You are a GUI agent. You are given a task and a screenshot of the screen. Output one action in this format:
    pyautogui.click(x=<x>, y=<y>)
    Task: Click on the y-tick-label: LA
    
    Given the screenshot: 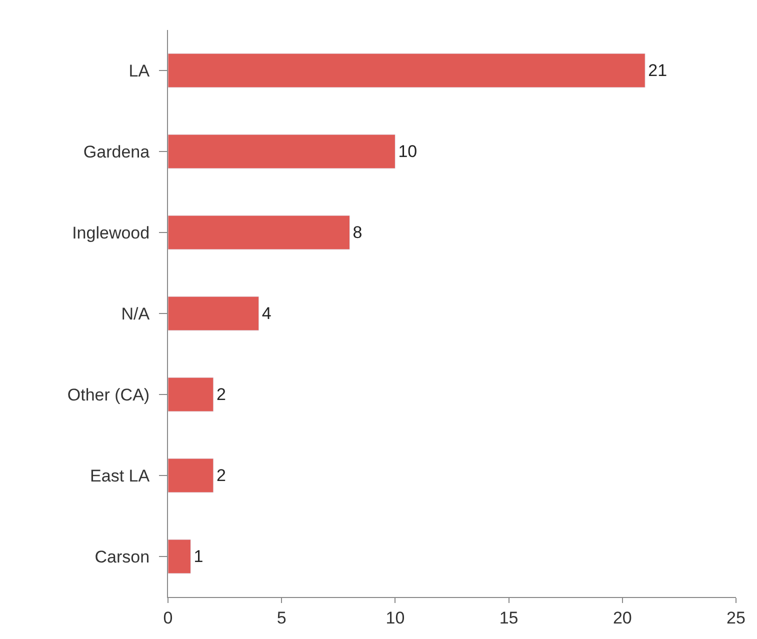 What is the action you would take?
    pyautogui.click(x=139, y=70)
    